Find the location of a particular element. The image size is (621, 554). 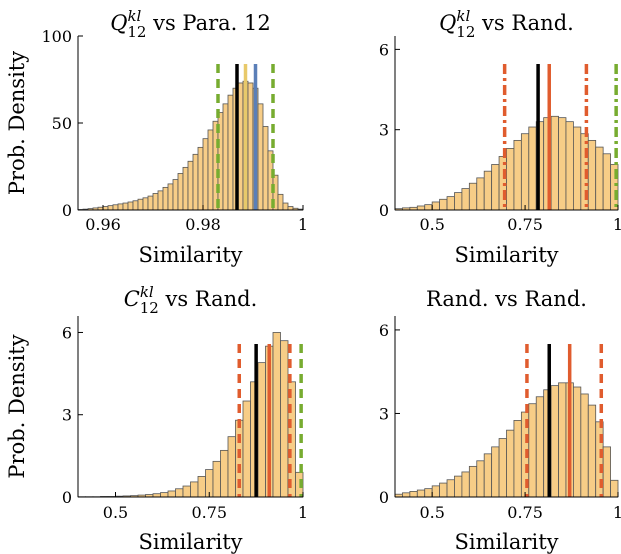

x-tick-label: 0.96 is located at coordinates (103, 224).